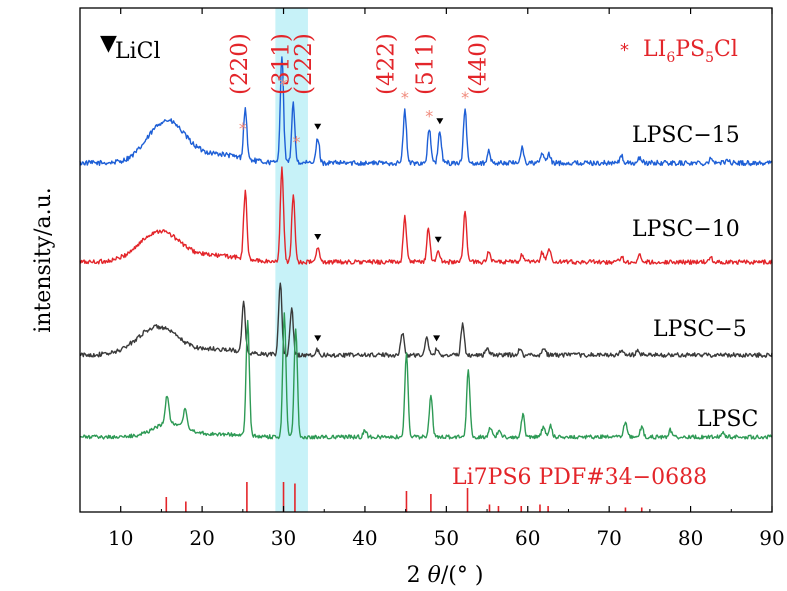 The image size is (787, 591). I want to click on legend-lpsc-part: Cl, so click(726, 49).